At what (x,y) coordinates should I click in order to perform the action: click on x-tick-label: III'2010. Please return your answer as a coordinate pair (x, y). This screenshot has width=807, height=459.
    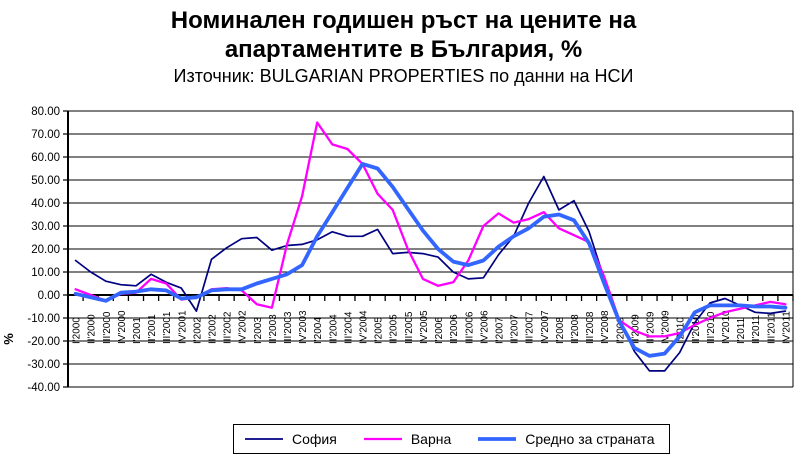
    Looking at the image, I should click on (711, 327).